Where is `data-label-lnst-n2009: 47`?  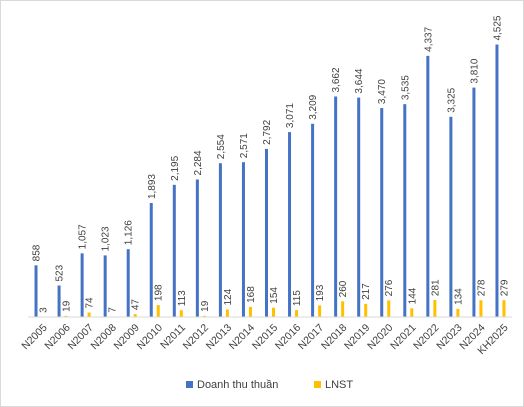
data-label-lnst-n2009: 47 is located at coordinates (136, 305).